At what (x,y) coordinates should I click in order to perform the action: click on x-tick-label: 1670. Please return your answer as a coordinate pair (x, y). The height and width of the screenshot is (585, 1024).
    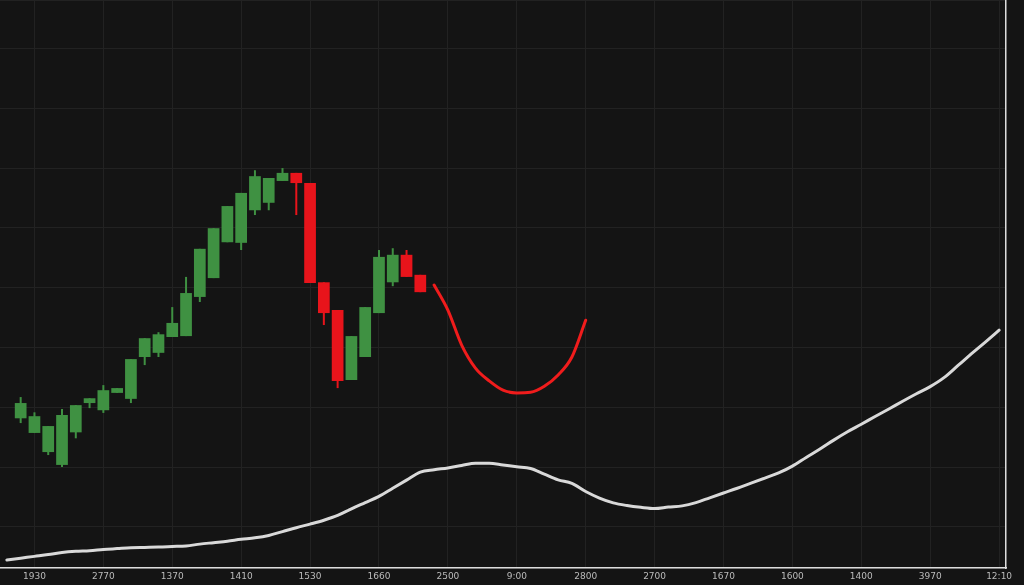
    Looking at the image, I should click on (724, 575).